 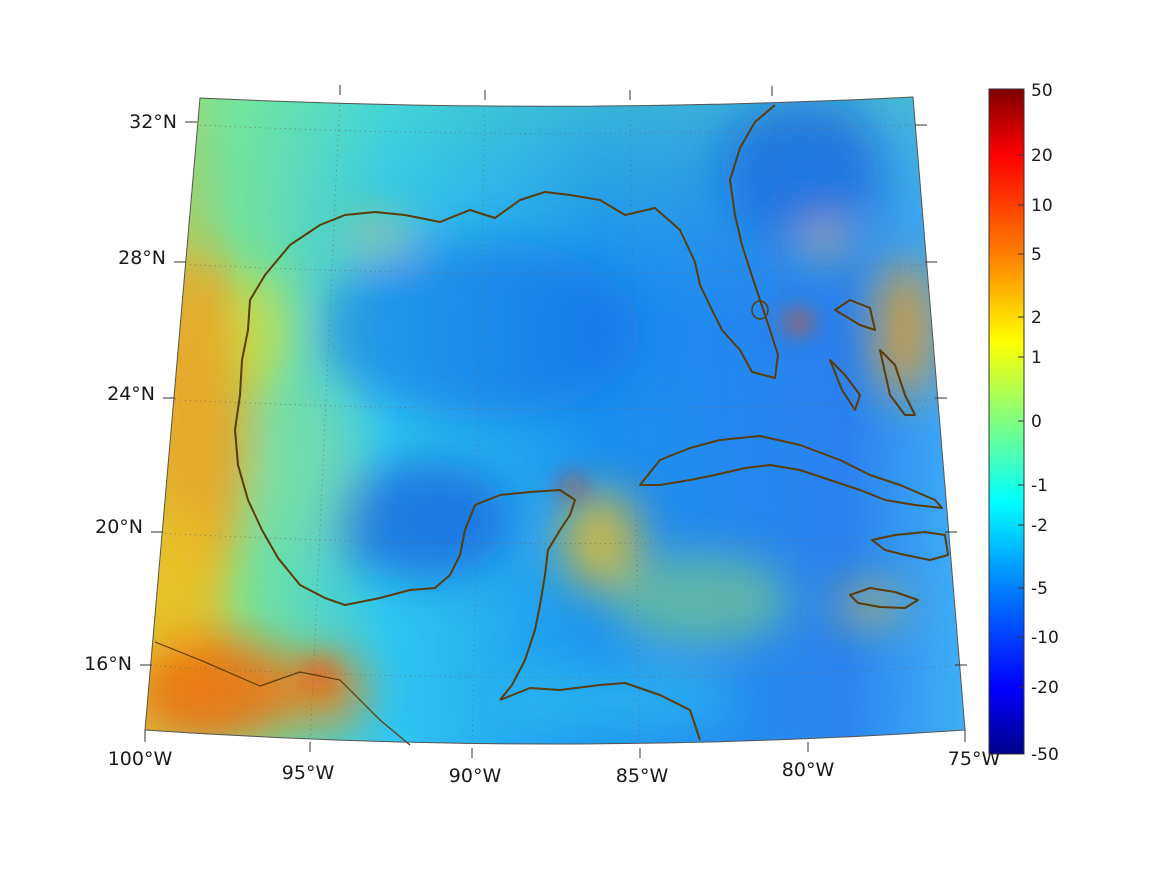 I want to click on colorbar: 50 20 10 5 2 1 0 -1 -2 -5 -10 -20 -50, so click(x=1023, y=423).